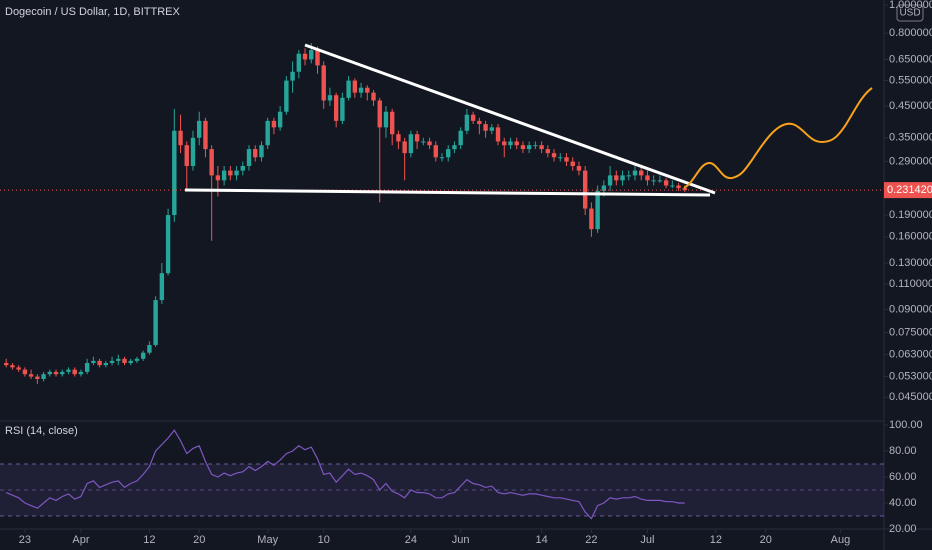 This screenshot has width=932, height=550. What do you see at coordinates (910, 333) in the screenshot?
I see `y-tick-label: 0.07500000` at bounding box center [910, 333].